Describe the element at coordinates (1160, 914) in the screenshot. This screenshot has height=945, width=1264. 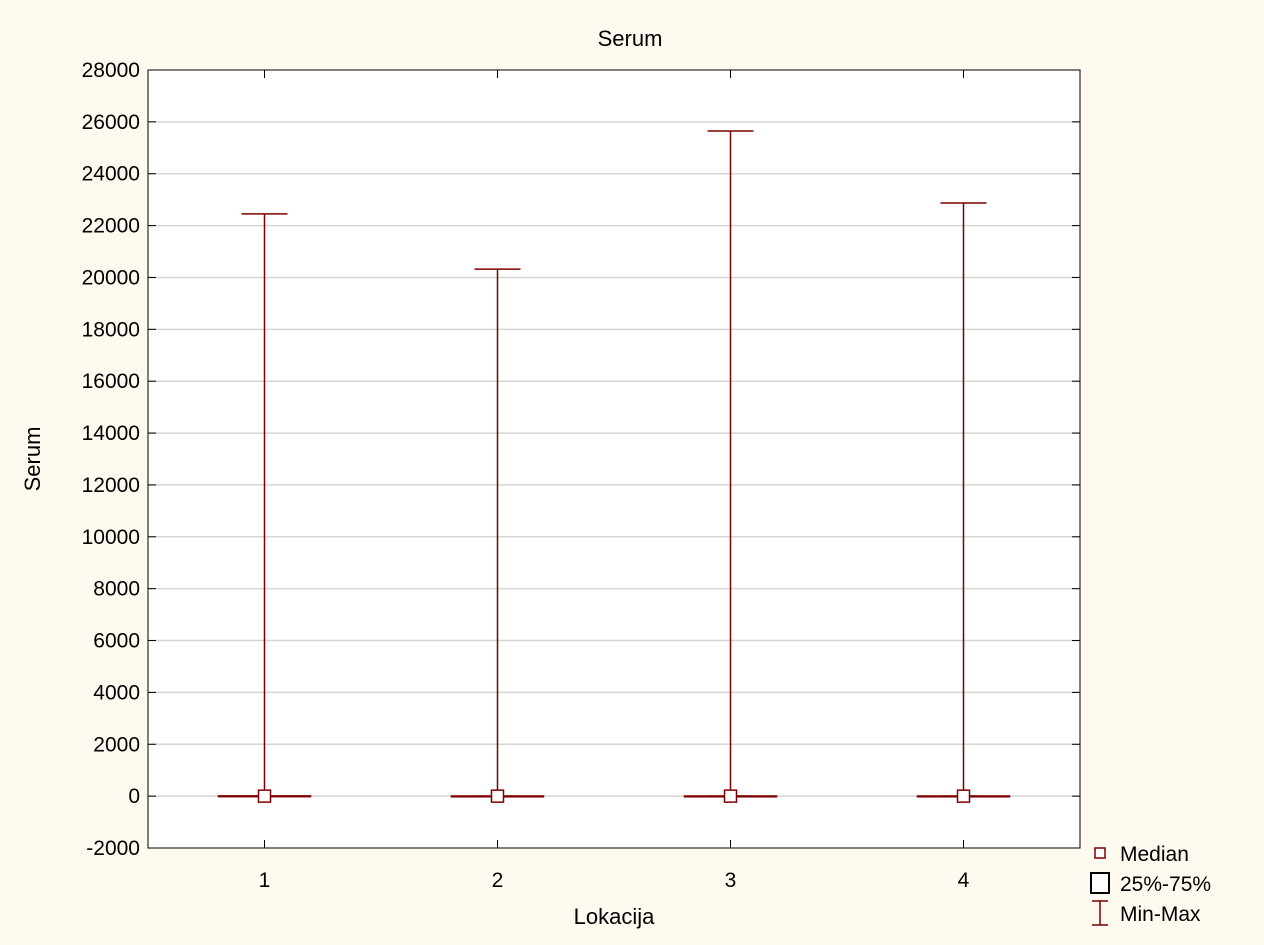
I see `legend-label: Min-Max` at that location.